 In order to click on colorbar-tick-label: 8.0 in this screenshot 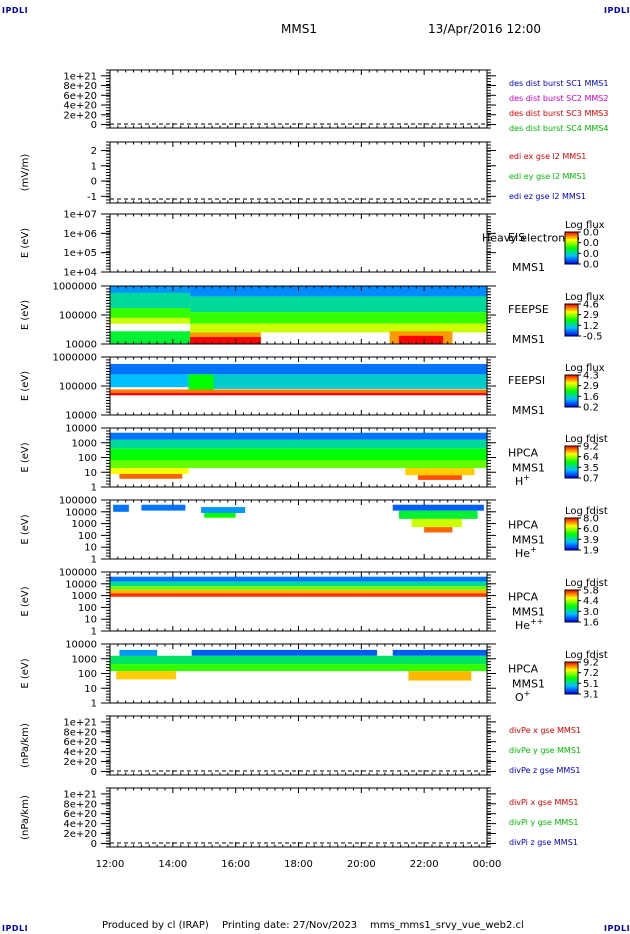, I will do `click(591, 519)`.